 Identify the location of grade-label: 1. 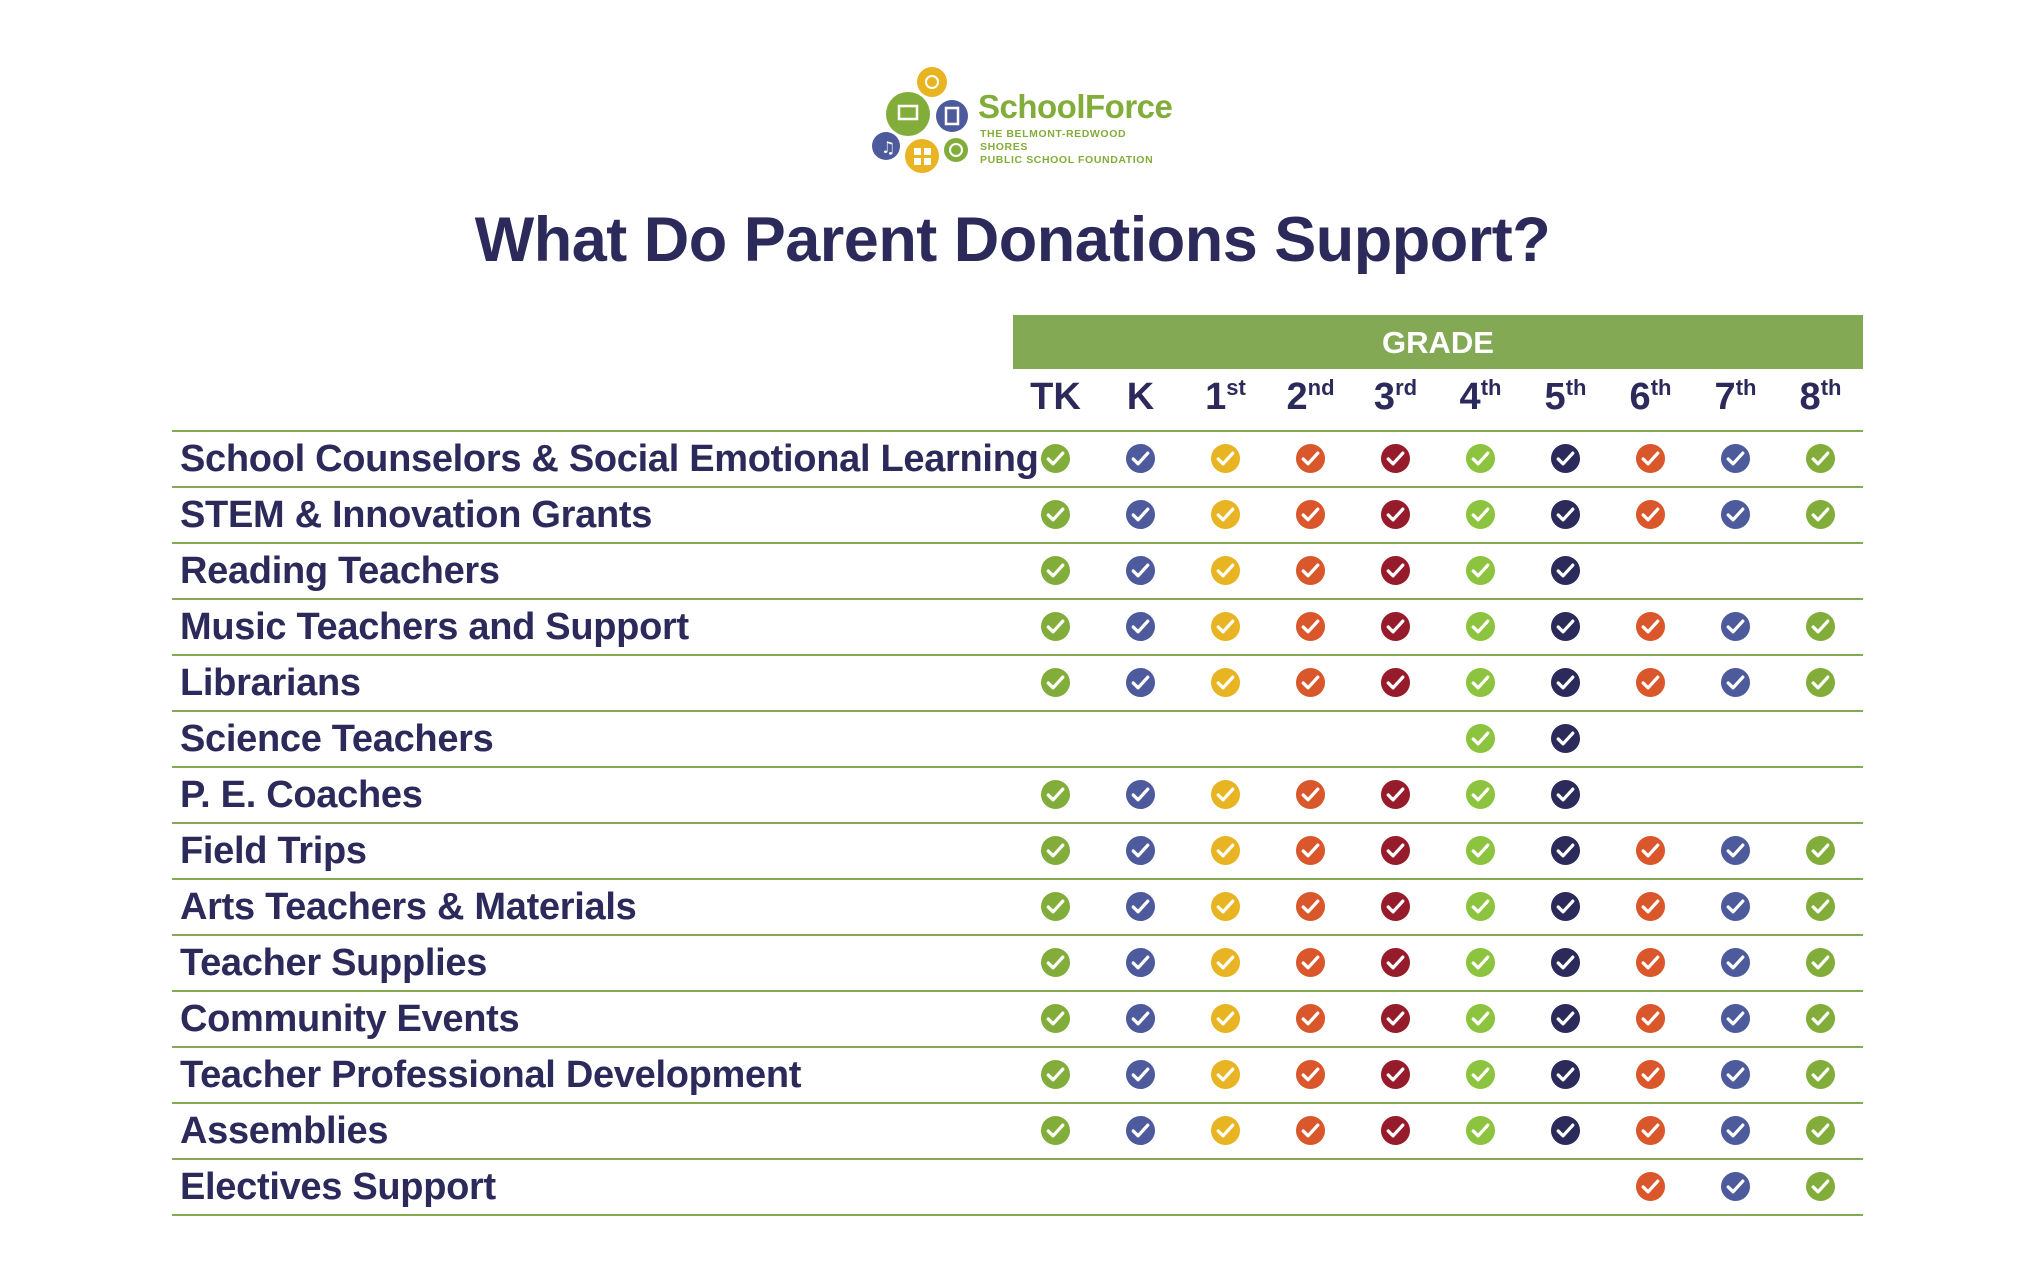
(1216, 397).